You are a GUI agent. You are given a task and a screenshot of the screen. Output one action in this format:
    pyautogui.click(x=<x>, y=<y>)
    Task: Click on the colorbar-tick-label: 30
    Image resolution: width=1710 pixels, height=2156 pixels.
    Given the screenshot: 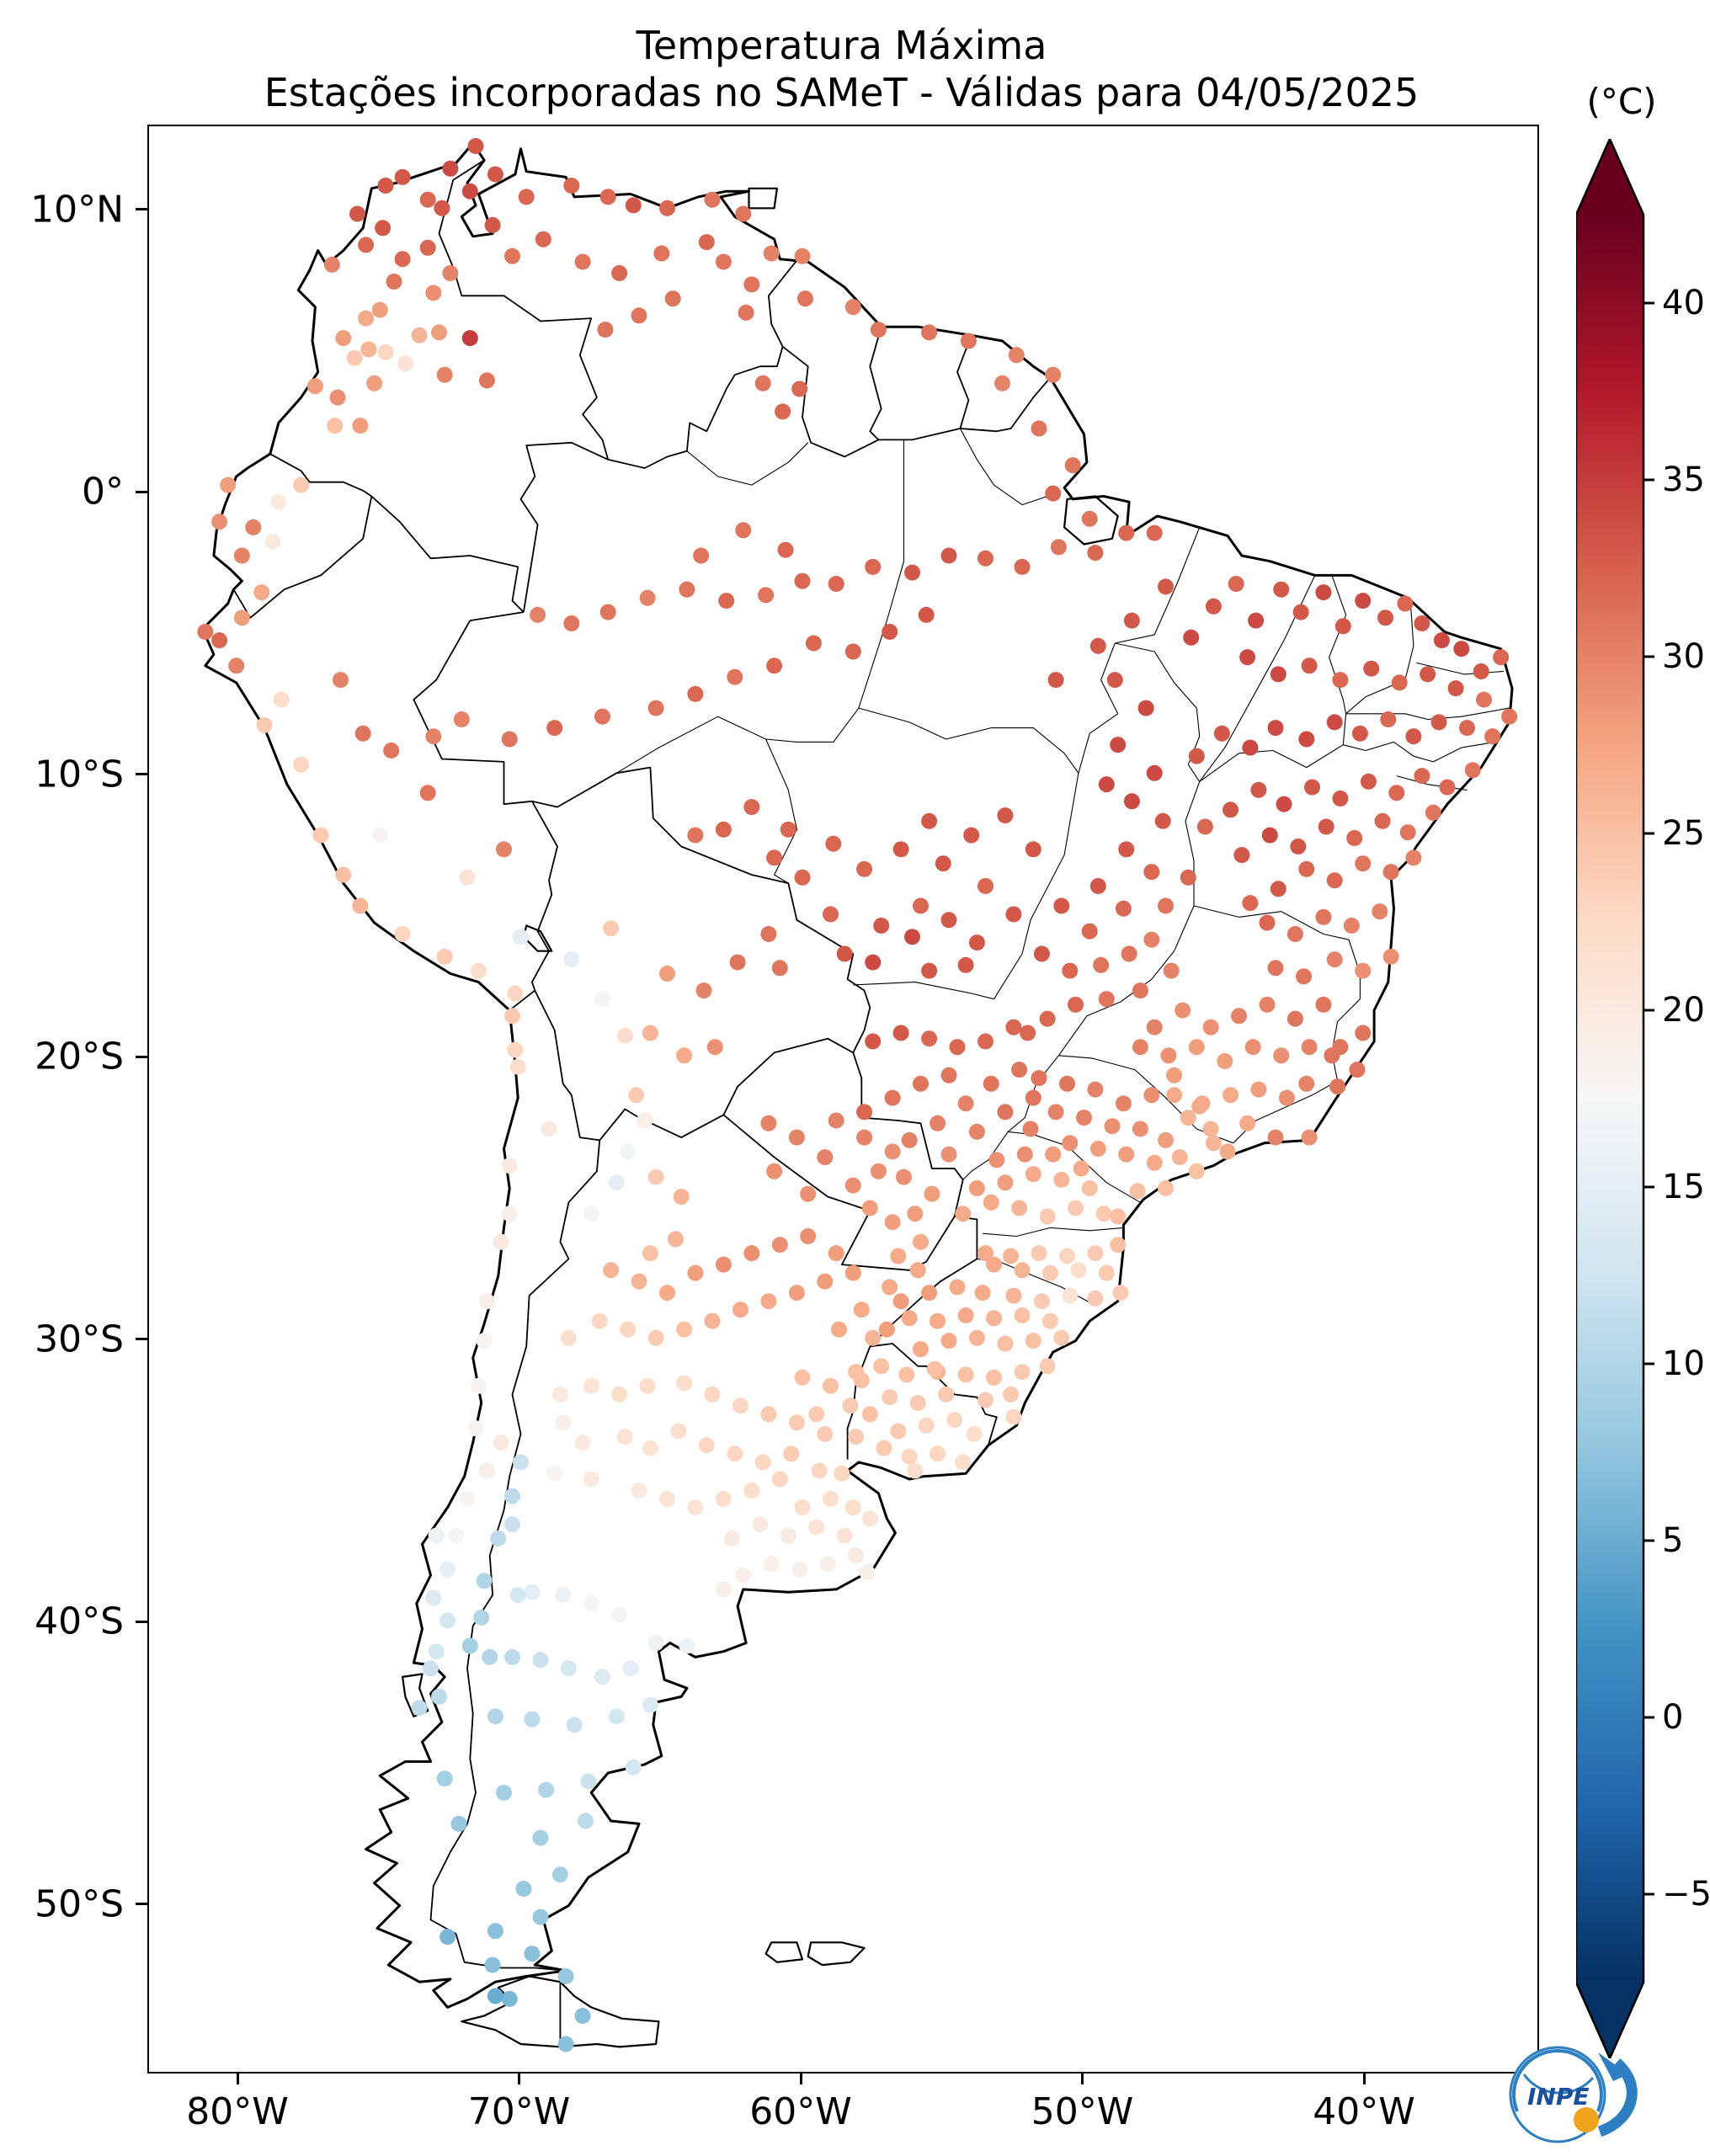 What is the action you would take?
    pyautogui.click(x=1683, y=656)
    